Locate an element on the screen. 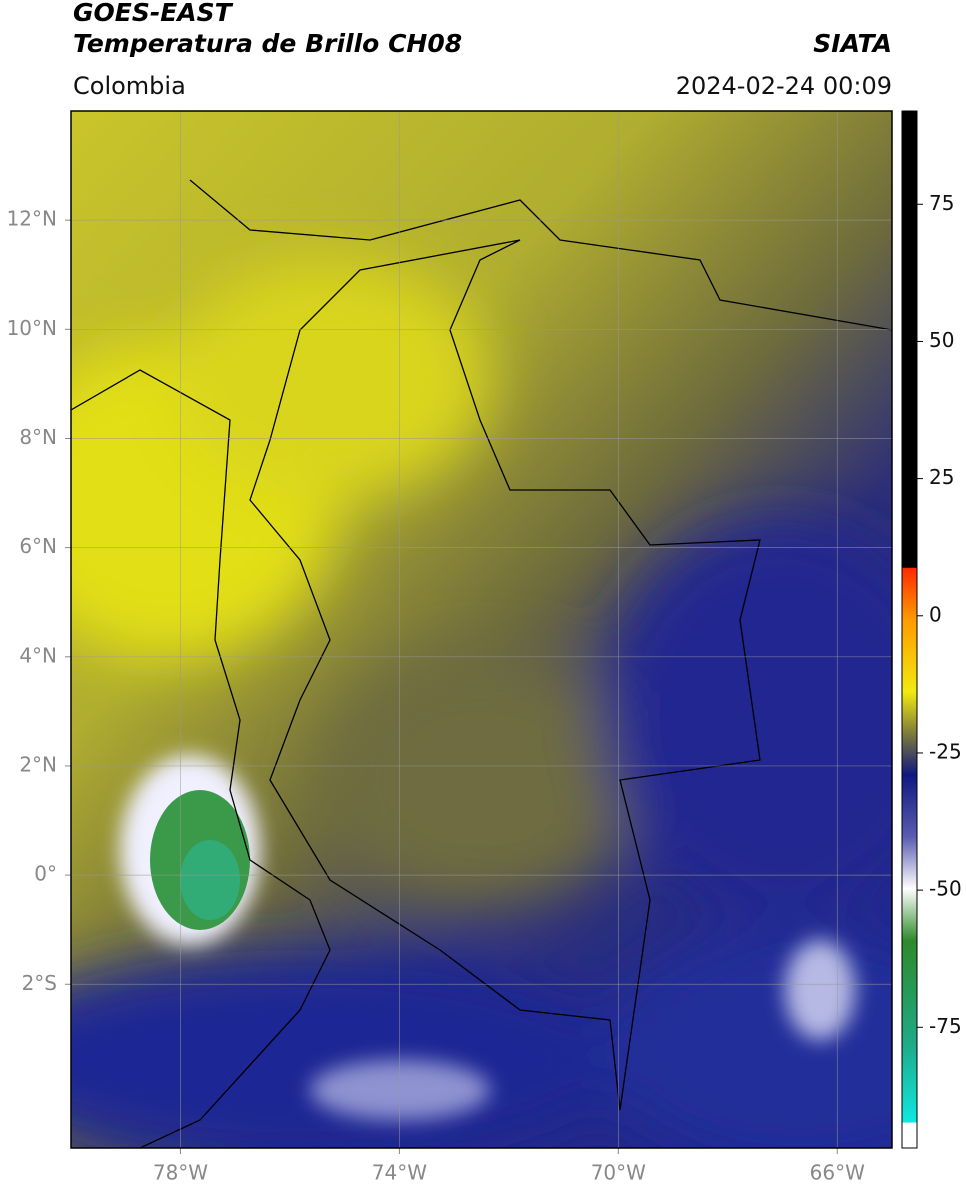  colorbar-tick-label: 75 is located at coordinates (941, 203).